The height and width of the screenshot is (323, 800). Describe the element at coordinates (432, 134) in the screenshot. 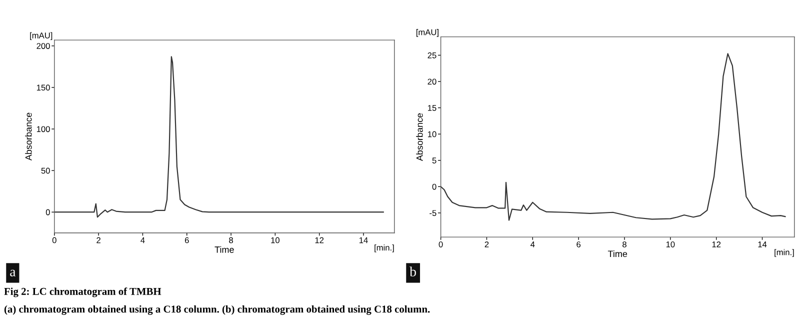

I see `y-tick-label: 10` at that location.